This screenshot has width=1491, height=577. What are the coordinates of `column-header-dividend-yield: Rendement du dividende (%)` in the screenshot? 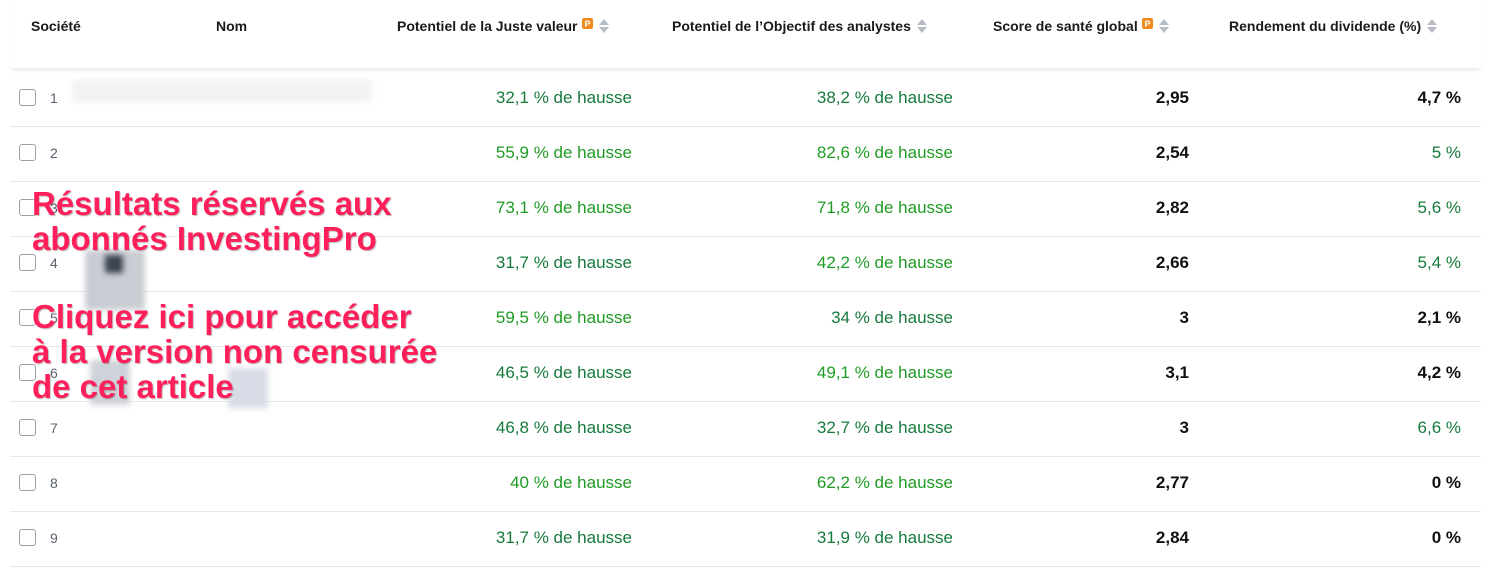 It's located at (1333, 26).